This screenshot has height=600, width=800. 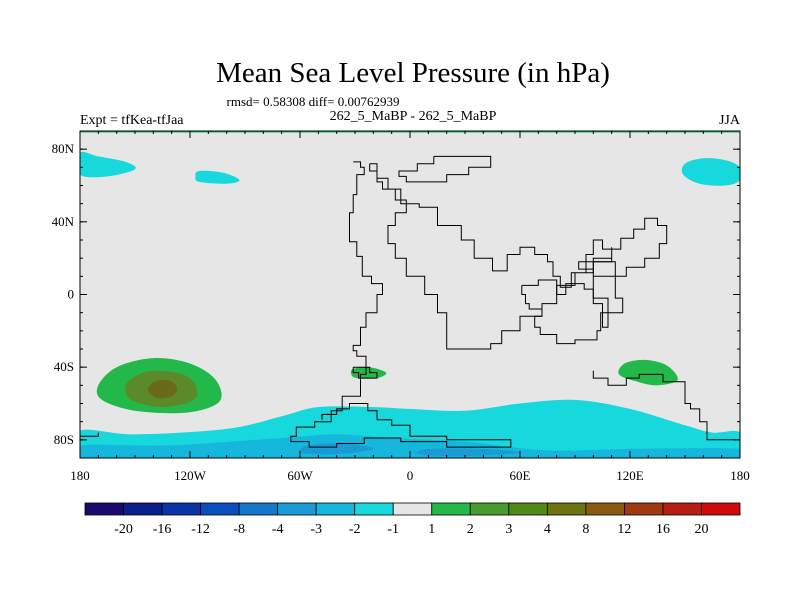 What do you see at coordinates (123, 529) in the screenshot?
I see `colorbar-label: -20` at bounding box center [123, 529].